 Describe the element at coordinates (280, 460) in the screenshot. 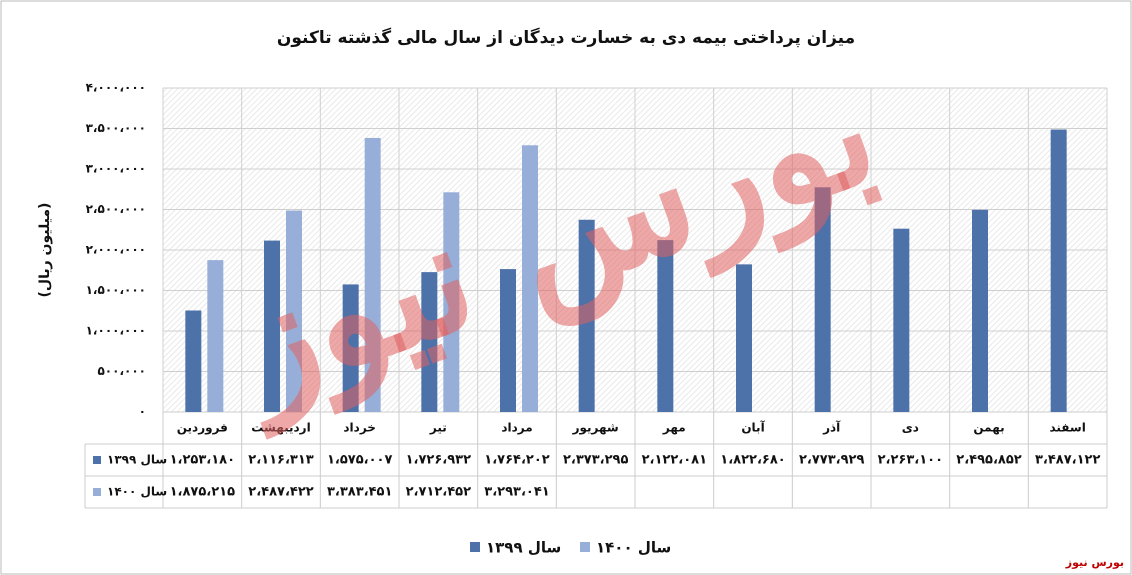

I see `data-label: ۲،۱۱۶،۳۱۳` at that location.